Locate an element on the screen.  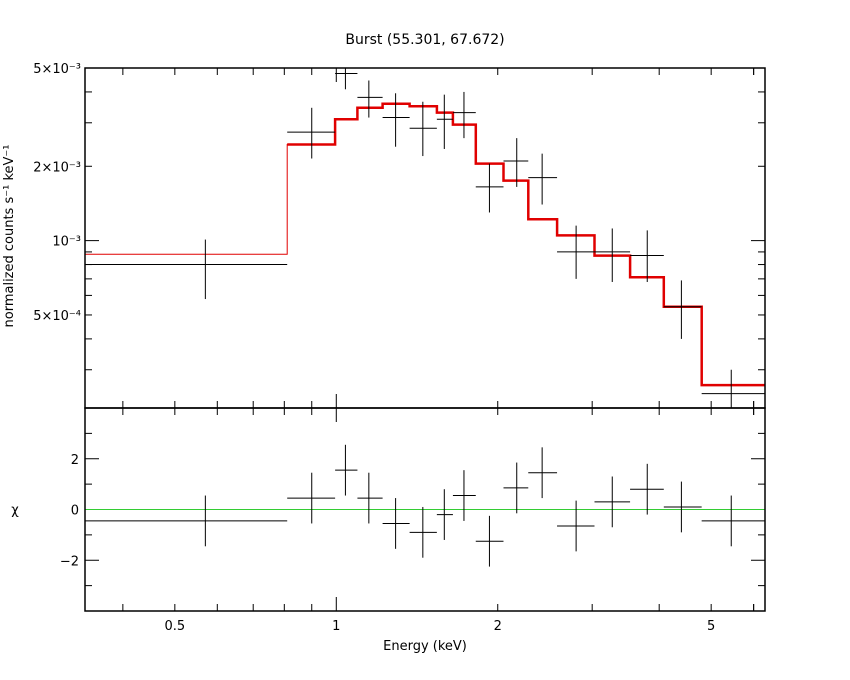
residual-data-points is located at coordinates (425, 505).